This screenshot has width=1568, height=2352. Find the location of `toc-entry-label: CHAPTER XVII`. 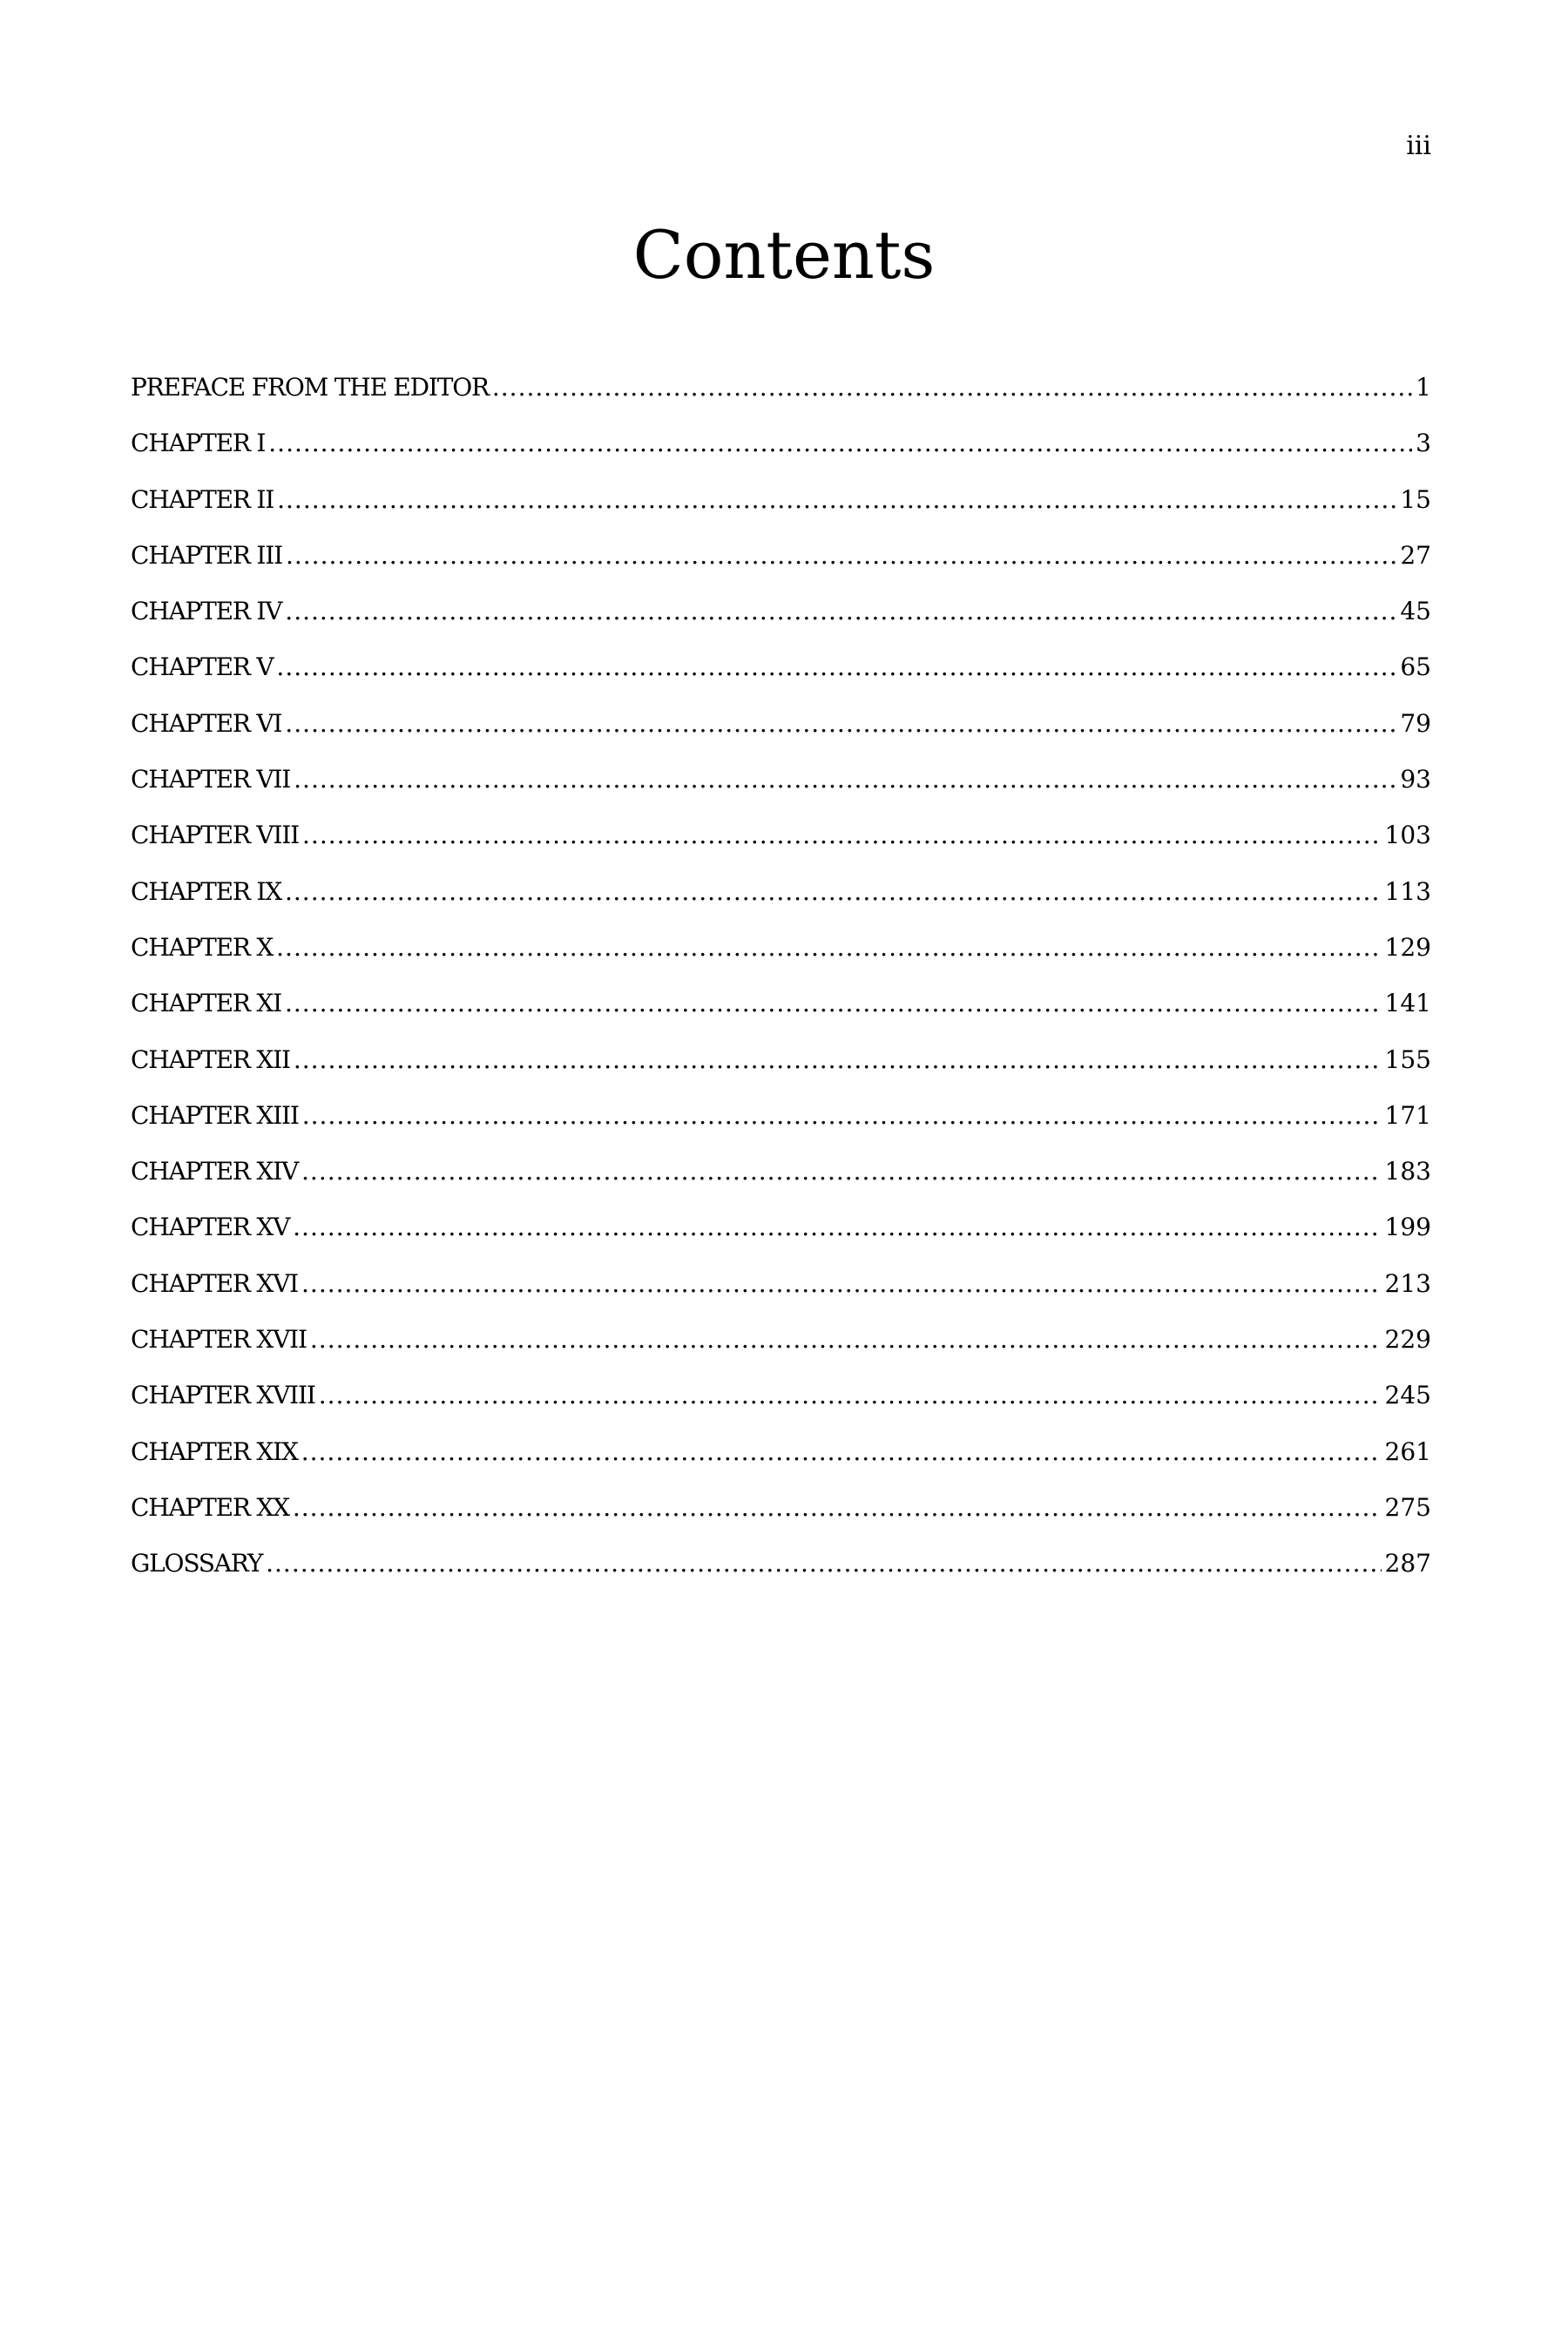

toc-entry-label: CHAPTER XVII is located at coordinates (220, 1340).